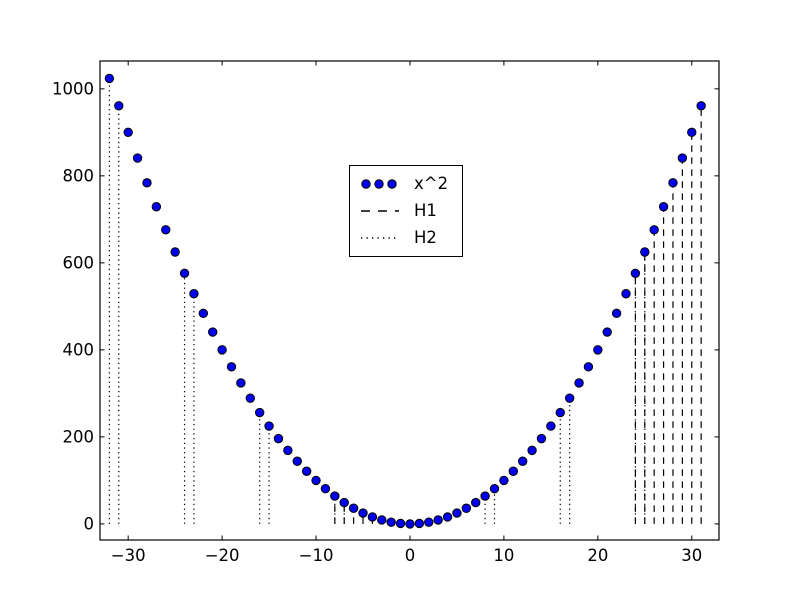 The height and width of the screenshot is (600, 800). What do you see at coordinates (425, 237) in the screenshot?
I see `legend-label-h2: H2` at bounding box center [425, 237].